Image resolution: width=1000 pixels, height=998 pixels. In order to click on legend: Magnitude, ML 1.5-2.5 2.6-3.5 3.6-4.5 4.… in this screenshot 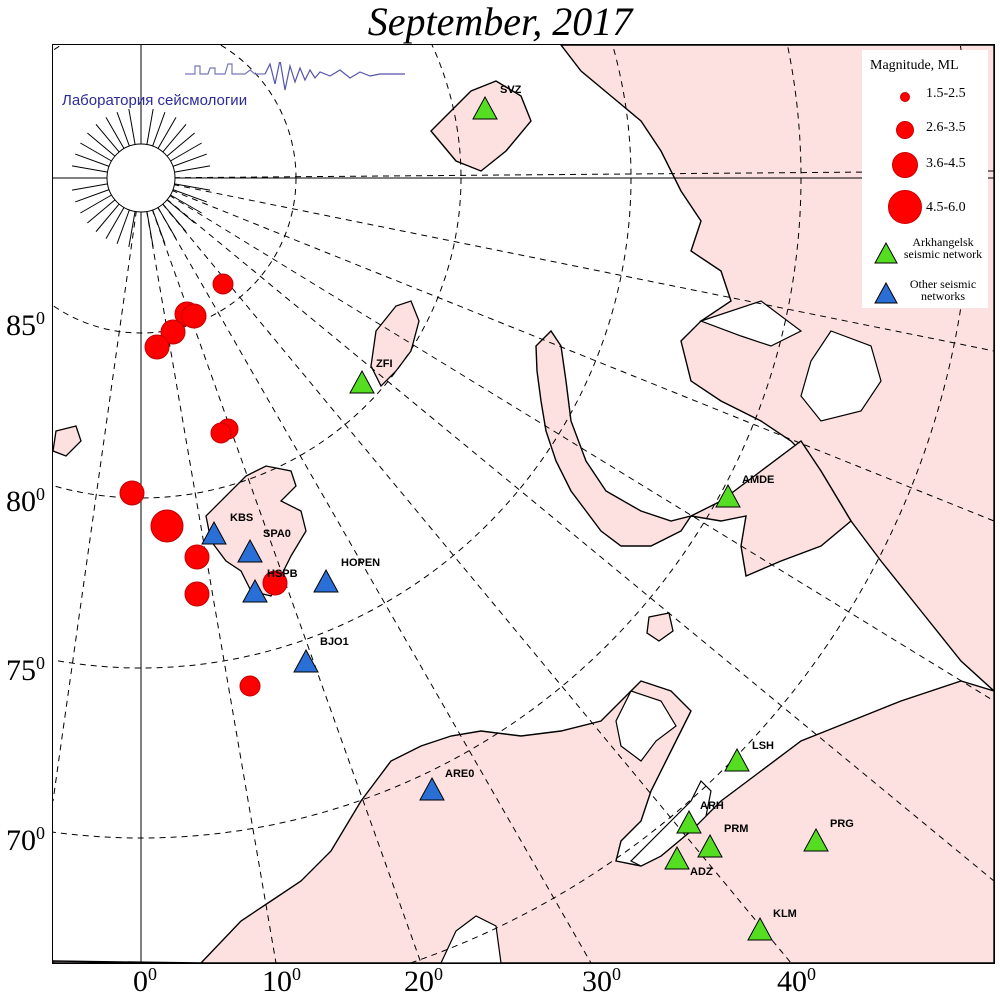, I will do `click(925, 179)`.